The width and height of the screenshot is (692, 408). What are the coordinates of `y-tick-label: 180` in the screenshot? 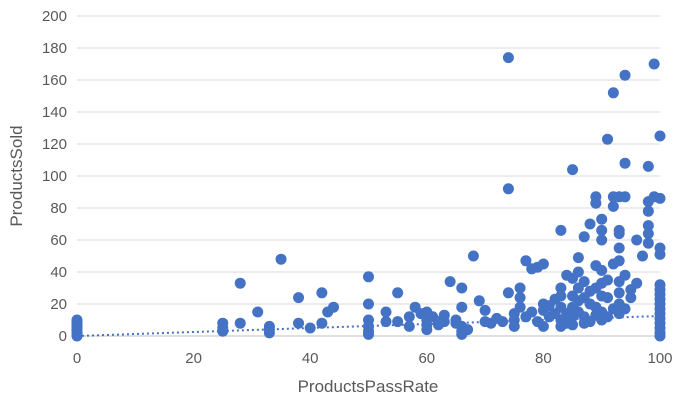 It's located at (54, 48).